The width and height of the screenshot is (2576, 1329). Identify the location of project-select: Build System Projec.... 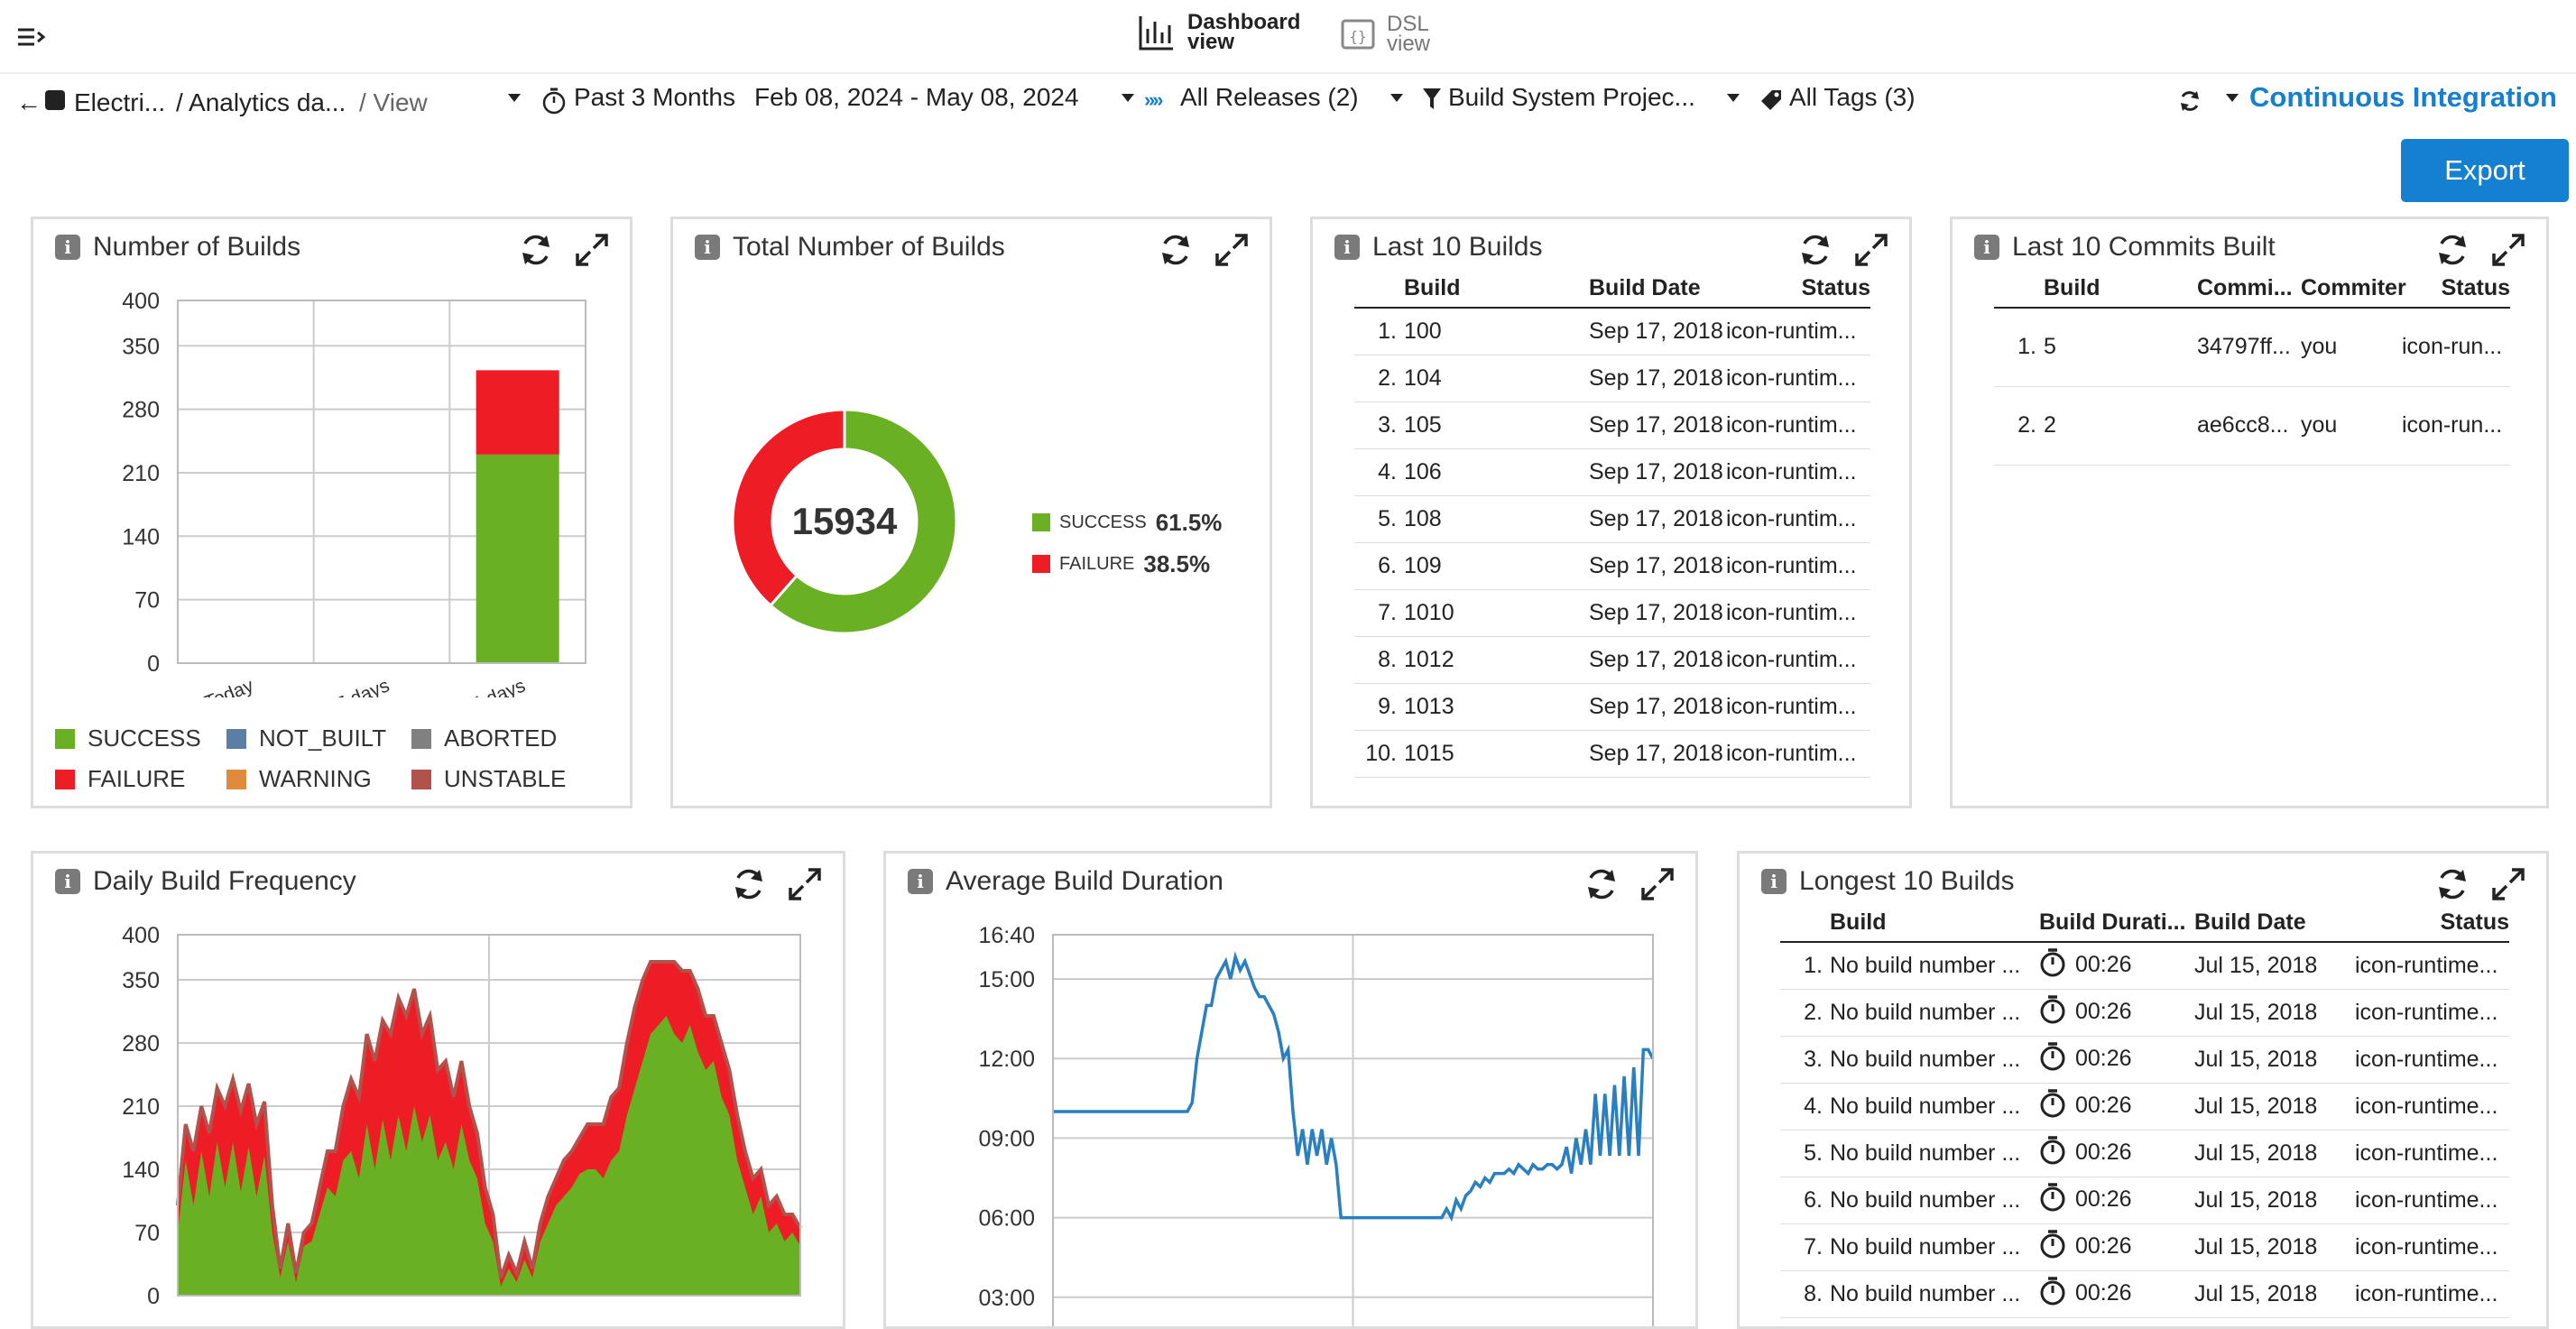
(1571, 97).